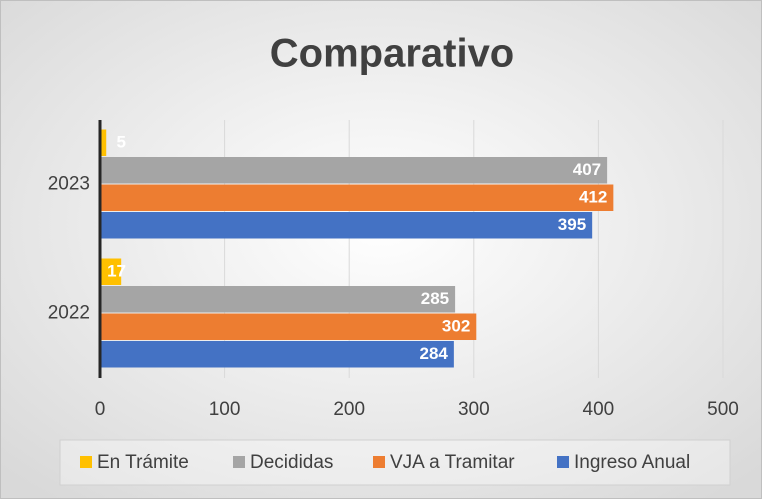  Describe the element at coordinates (435, 298) in the screenshot. I see `data-label: 285` at that location.